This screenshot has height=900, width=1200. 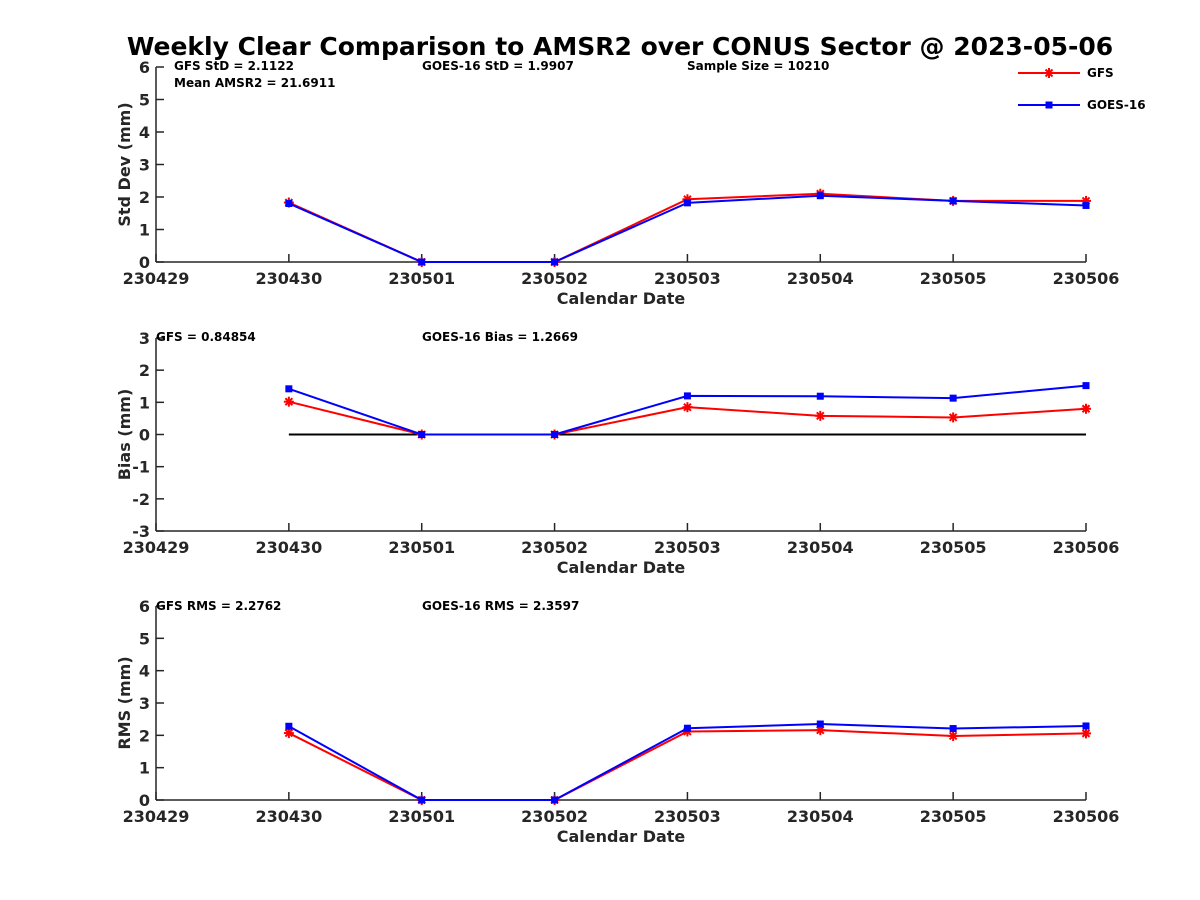 What do you see at coordinates (141, 499) in the screenshot?
I see `y-tick-label: -2` at bounding box center [141, 499].